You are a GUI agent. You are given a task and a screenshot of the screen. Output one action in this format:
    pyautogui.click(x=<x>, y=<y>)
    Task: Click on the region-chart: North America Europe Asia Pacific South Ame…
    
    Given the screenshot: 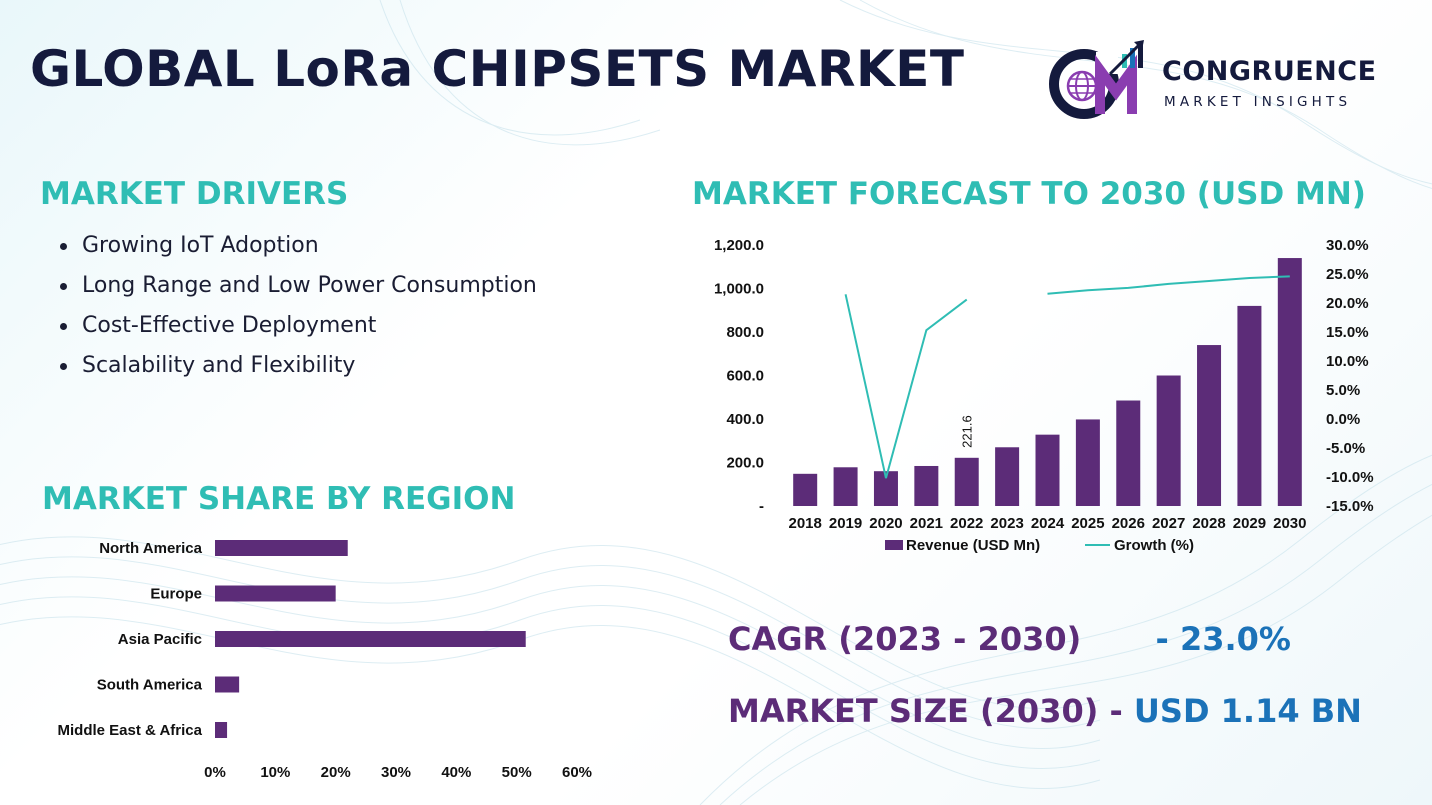 What is the action you would take?
    pyautogui.click(x=325, y=660)
    